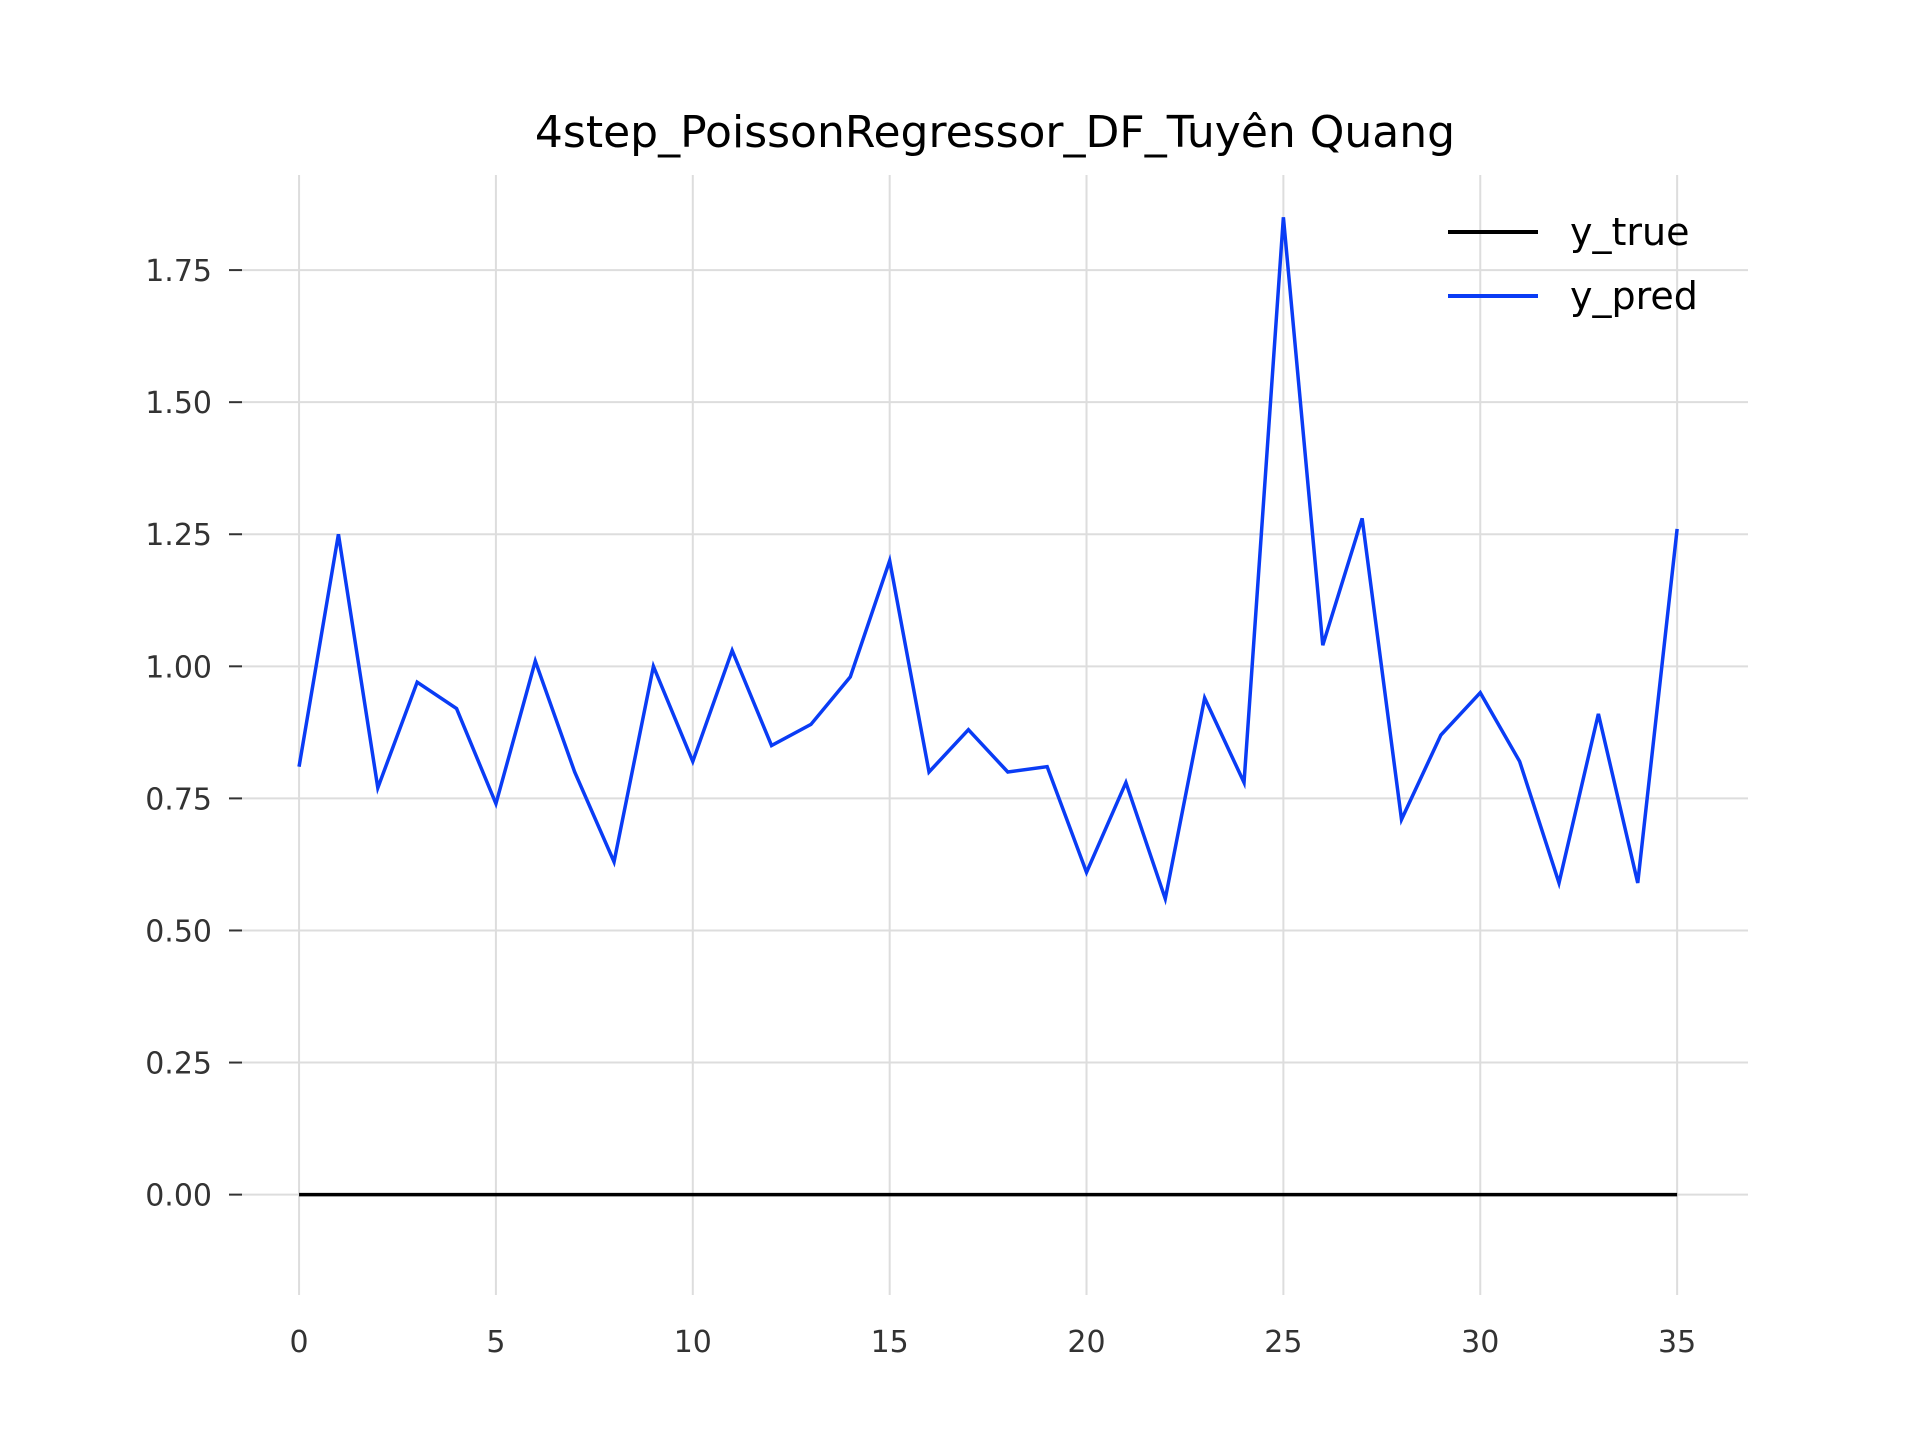 This screenshot has width=1920, height=1440. What do you see at coordinates (178, 799) in the screenshot?
I see `y-tick-label: 0.75` at bounding box center [178, 799].